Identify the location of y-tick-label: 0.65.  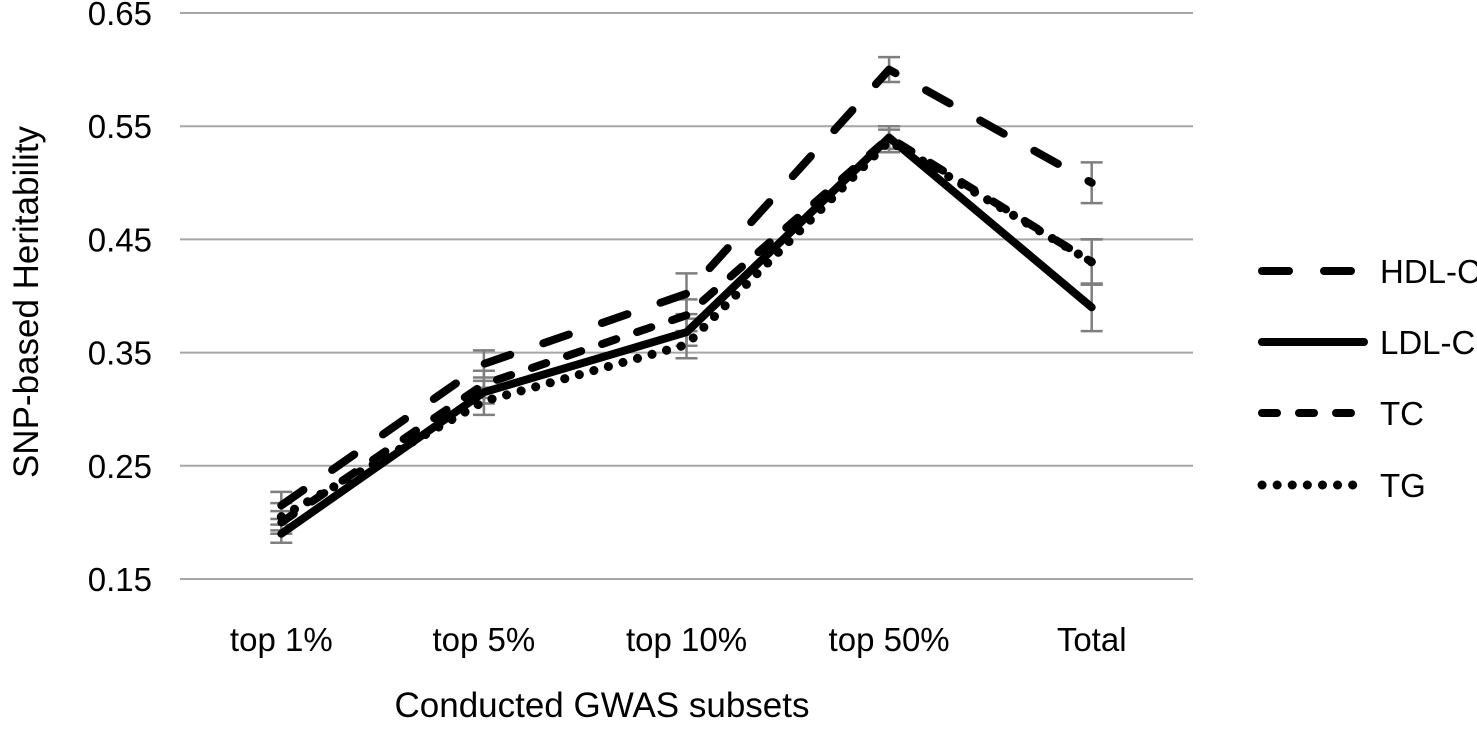
(120, 16).